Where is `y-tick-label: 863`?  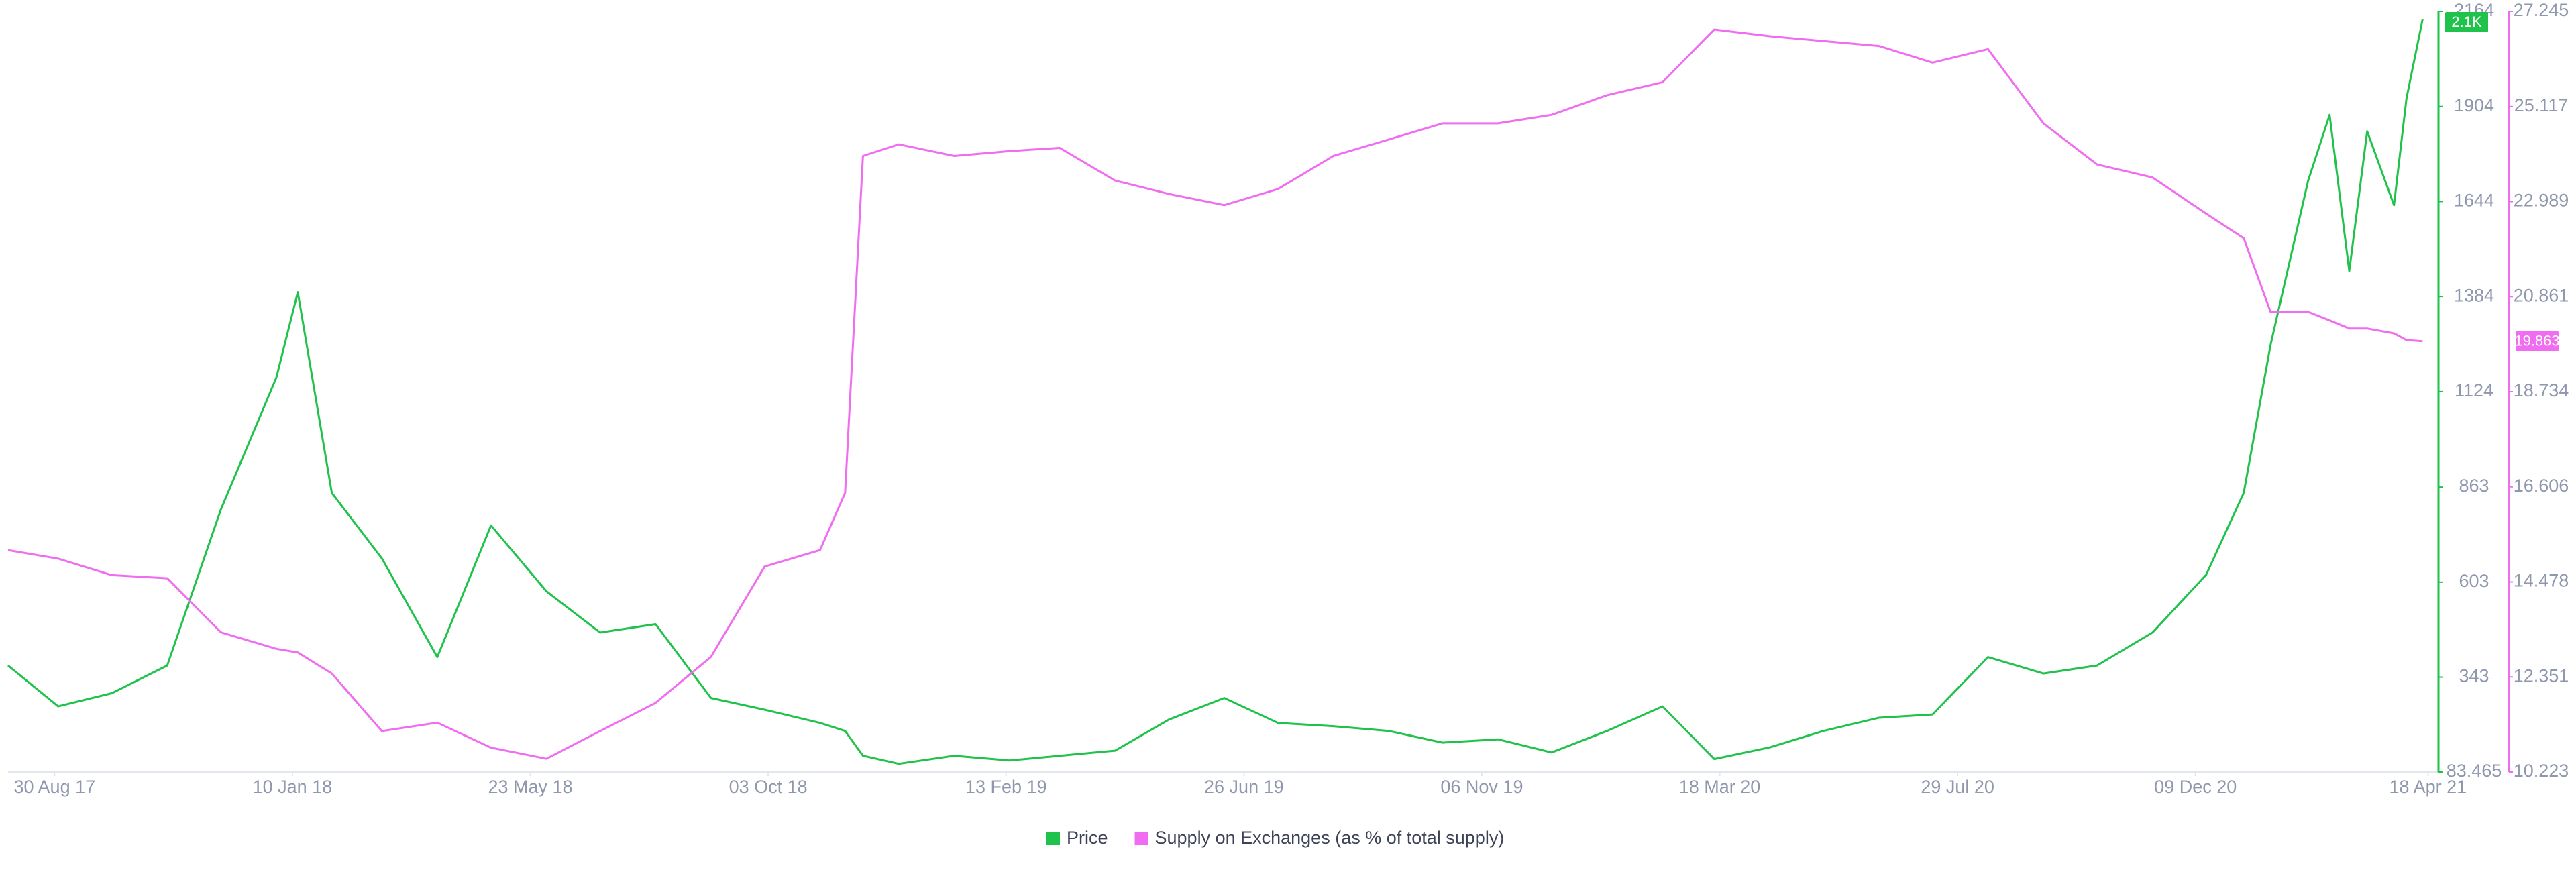 y-tick-label: 863 is located at coordinates (2474, 486).